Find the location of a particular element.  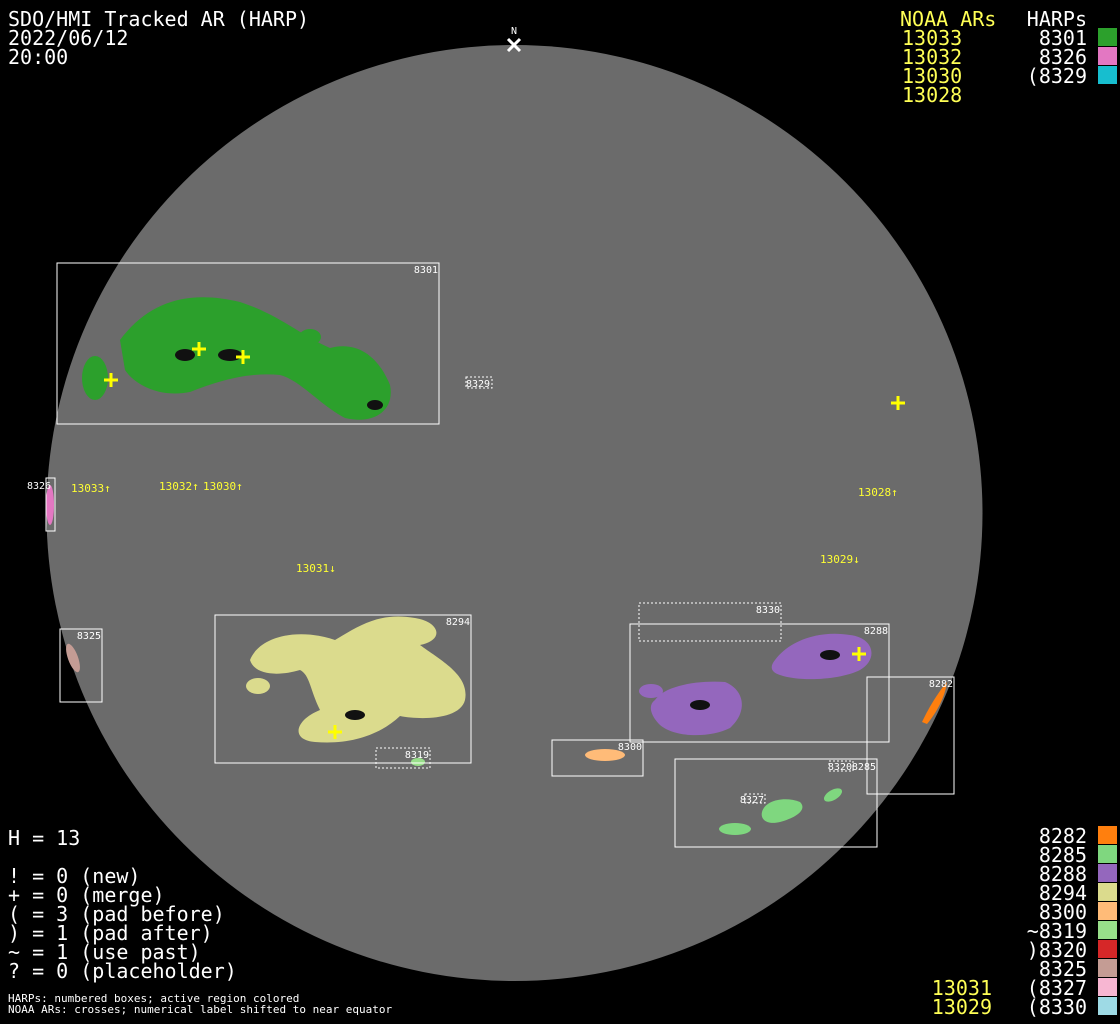

date: 2022/06/12 is located at coordinates (68, 38).